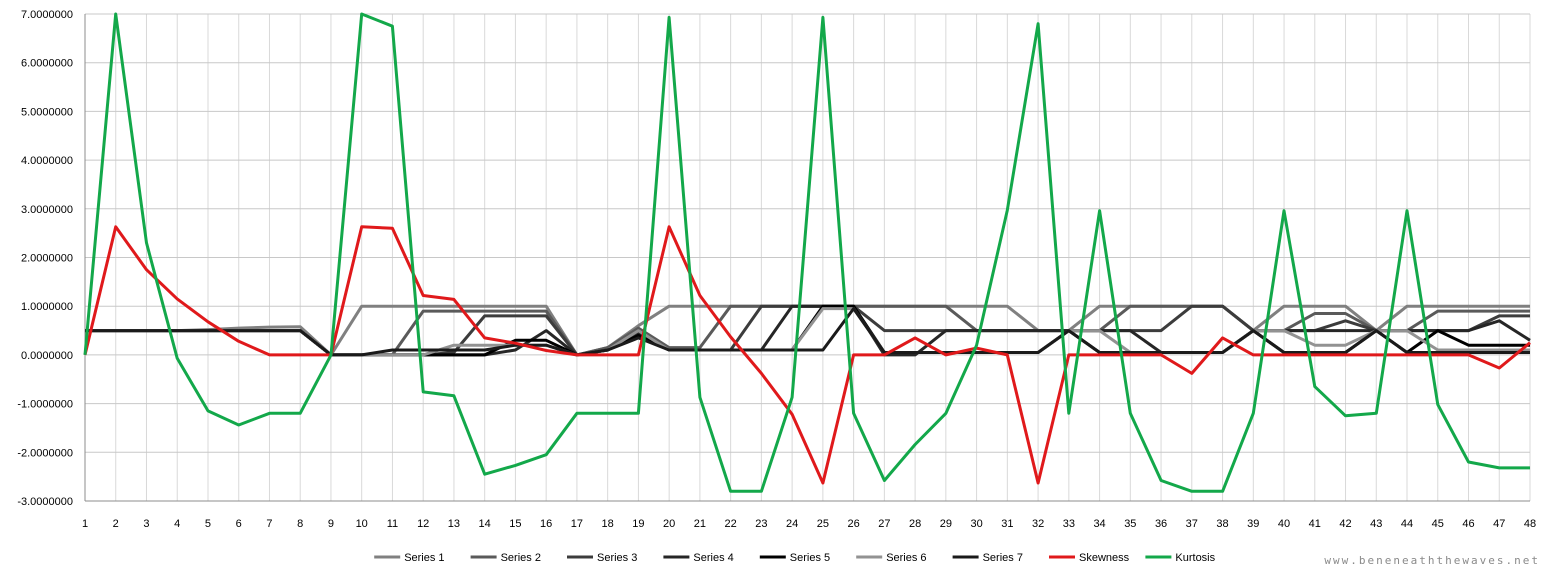 This screenshot has height=575, width=1550. Describe the element at coordinates (884, 524) in the screenshot. I see `x-tick-label: 27` at that location.